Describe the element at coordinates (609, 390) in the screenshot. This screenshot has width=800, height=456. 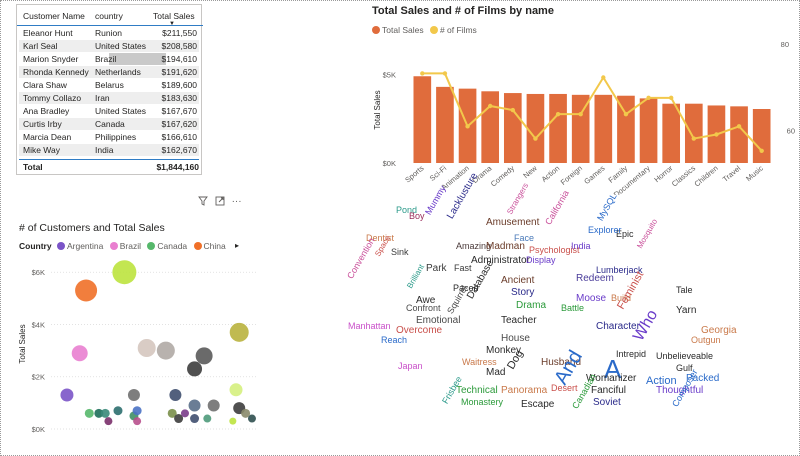
I see `word-cloud-term: Fanciful` at that location.